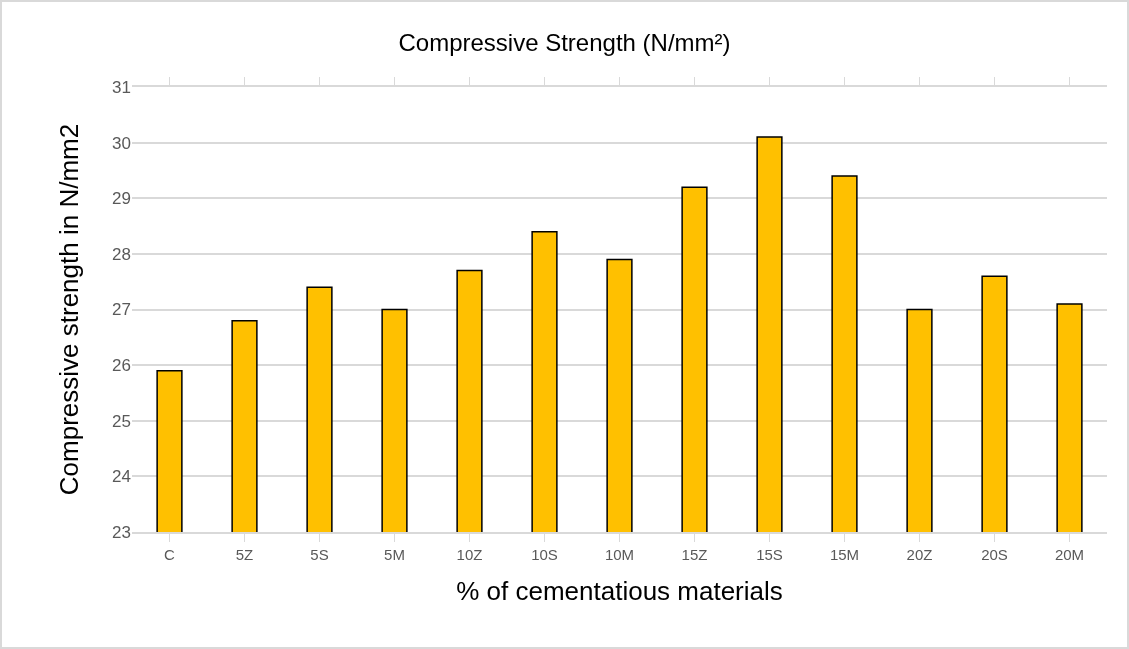 This screenshot has height=649, width=1129. What do you see at coordinates (121, 477) in the screenshot?
I see `y-tick-label: 24` at bounding box center [121, 477].